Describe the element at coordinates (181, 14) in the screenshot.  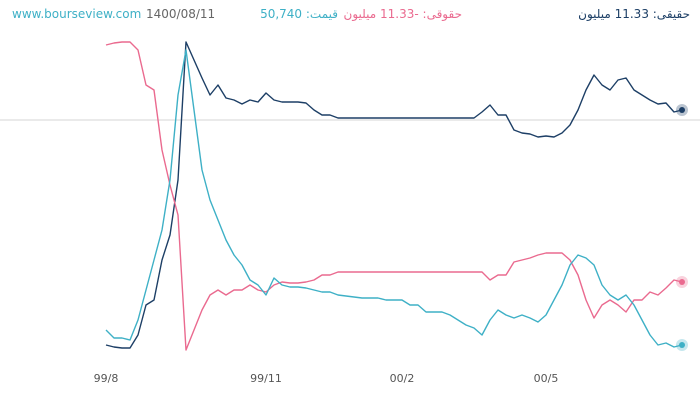
I see `date: 1400/08/11` at that location.